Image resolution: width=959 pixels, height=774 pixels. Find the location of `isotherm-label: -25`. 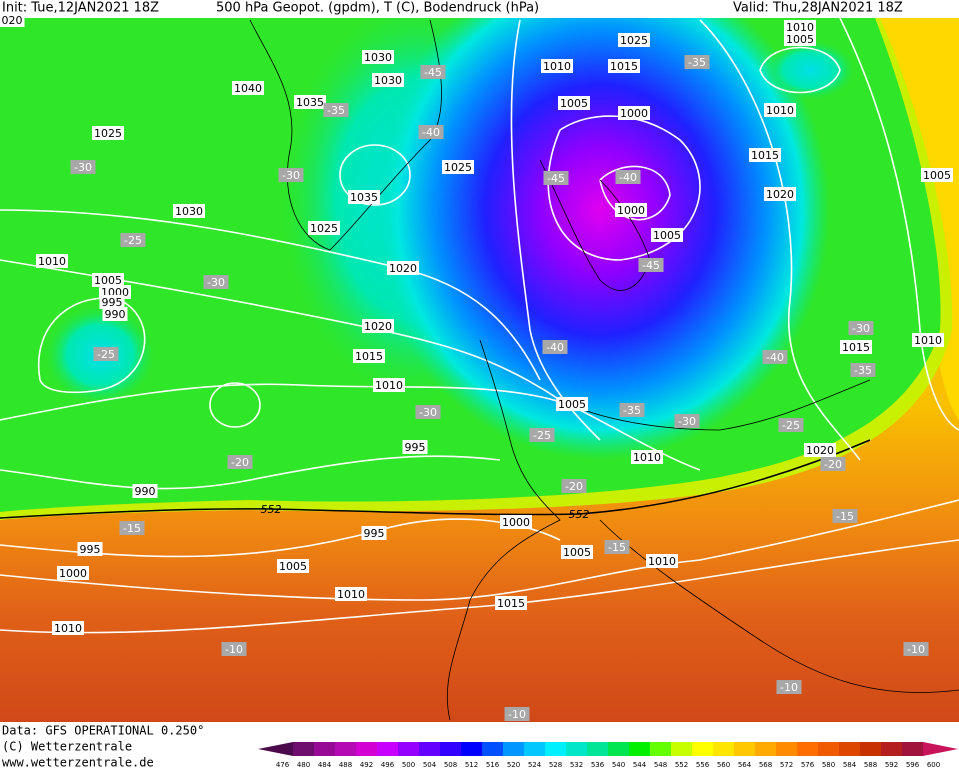

isotherm-label: -25 is located at coordinates (133, 240).